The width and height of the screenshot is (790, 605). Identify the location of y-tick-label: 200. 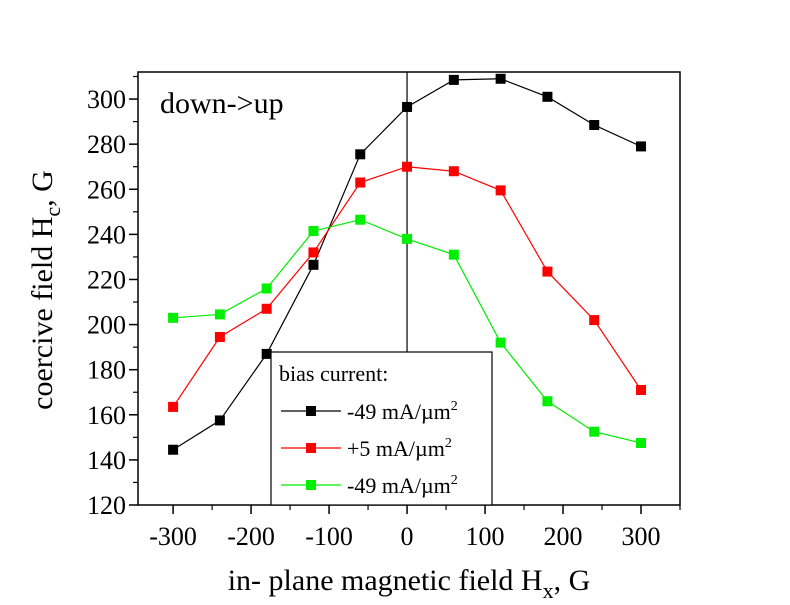
(106, 325).